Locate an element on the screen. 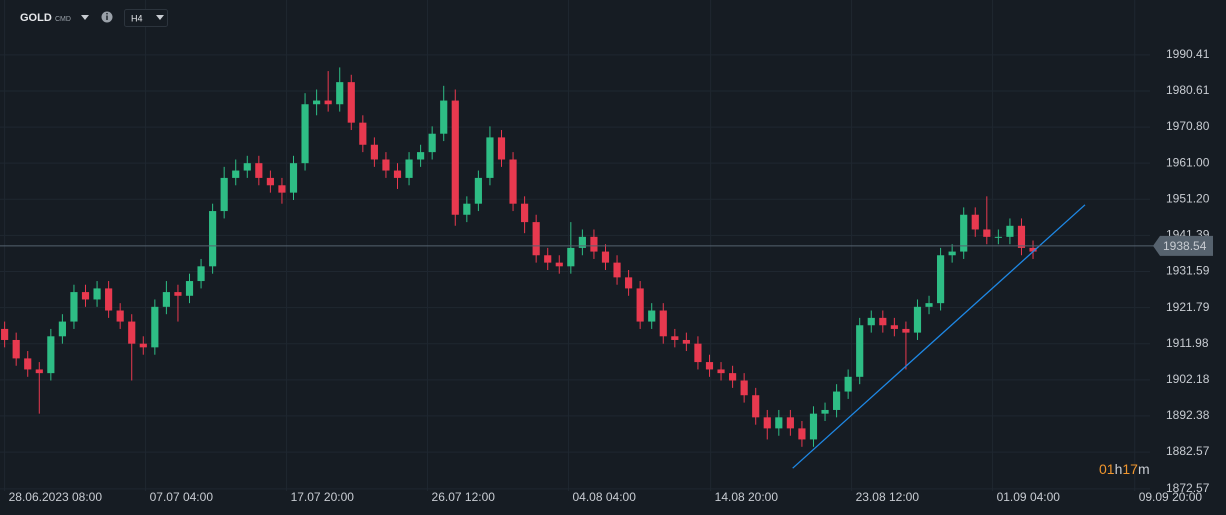 The height and width of the screenshot is (515, 1226). trendline is located at coordinates (939, 336).